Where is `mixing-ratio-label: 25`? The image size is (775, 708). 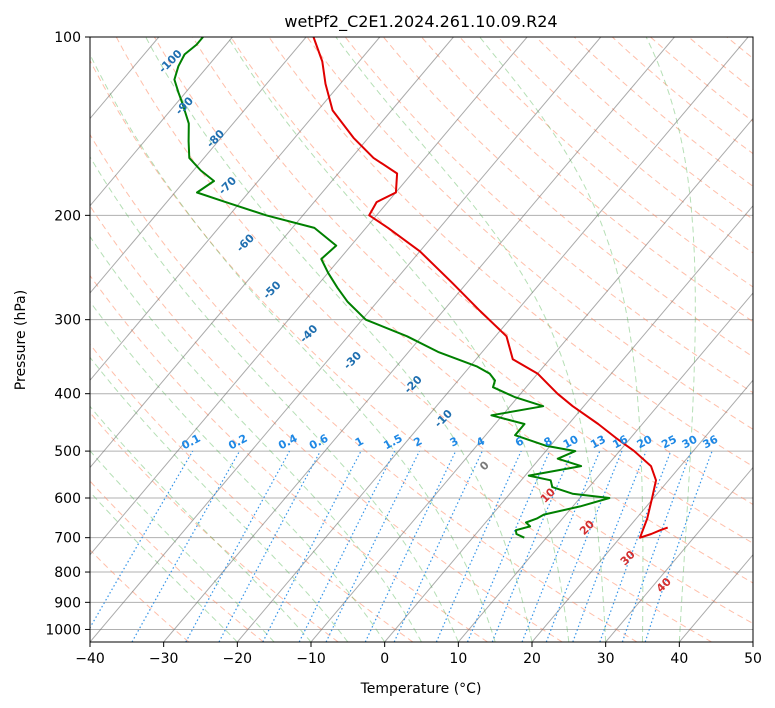 mixing-ratio-label: 25 is located at coordinates (669, 442).